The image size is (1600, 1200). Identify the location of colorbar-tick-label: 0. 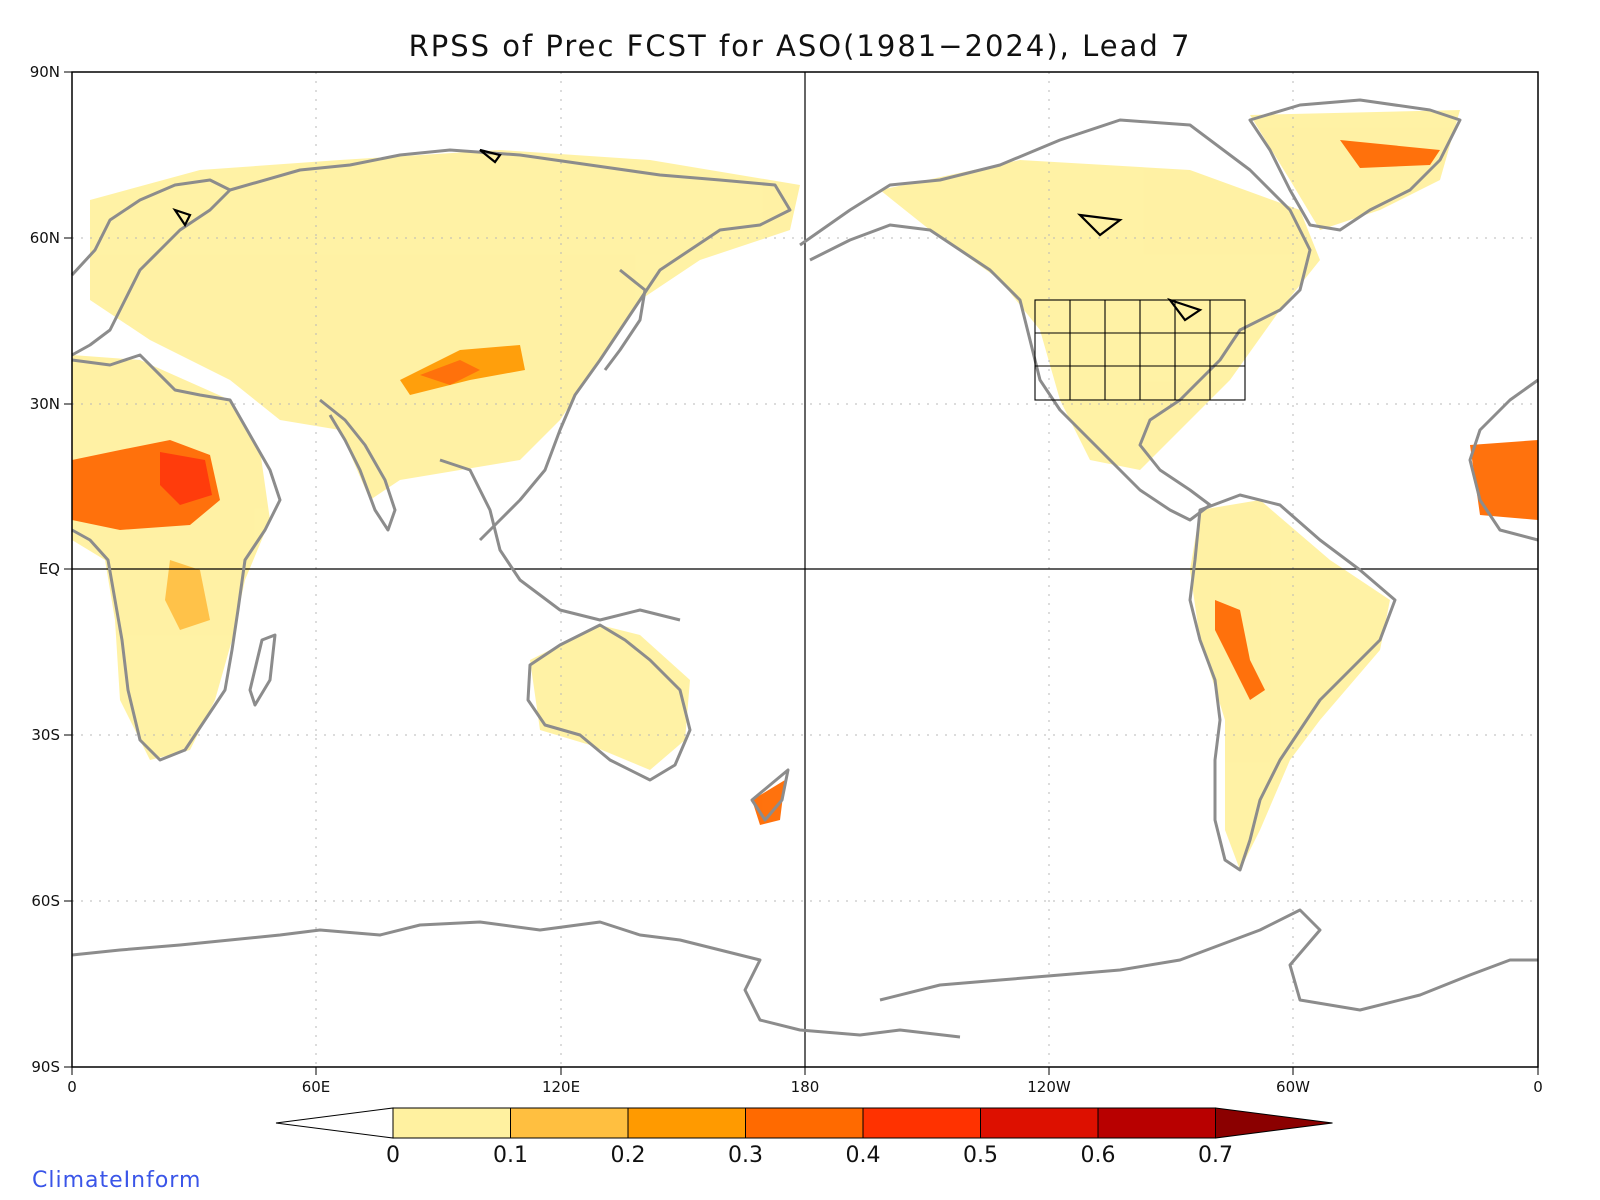
(393, 1155).